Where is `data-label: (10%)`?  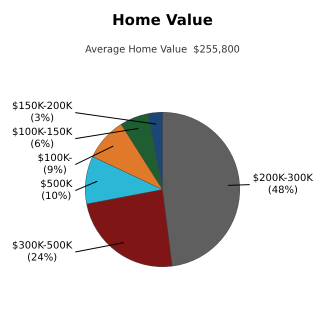
data-label: (10%) is located at coordinates (56, 196).